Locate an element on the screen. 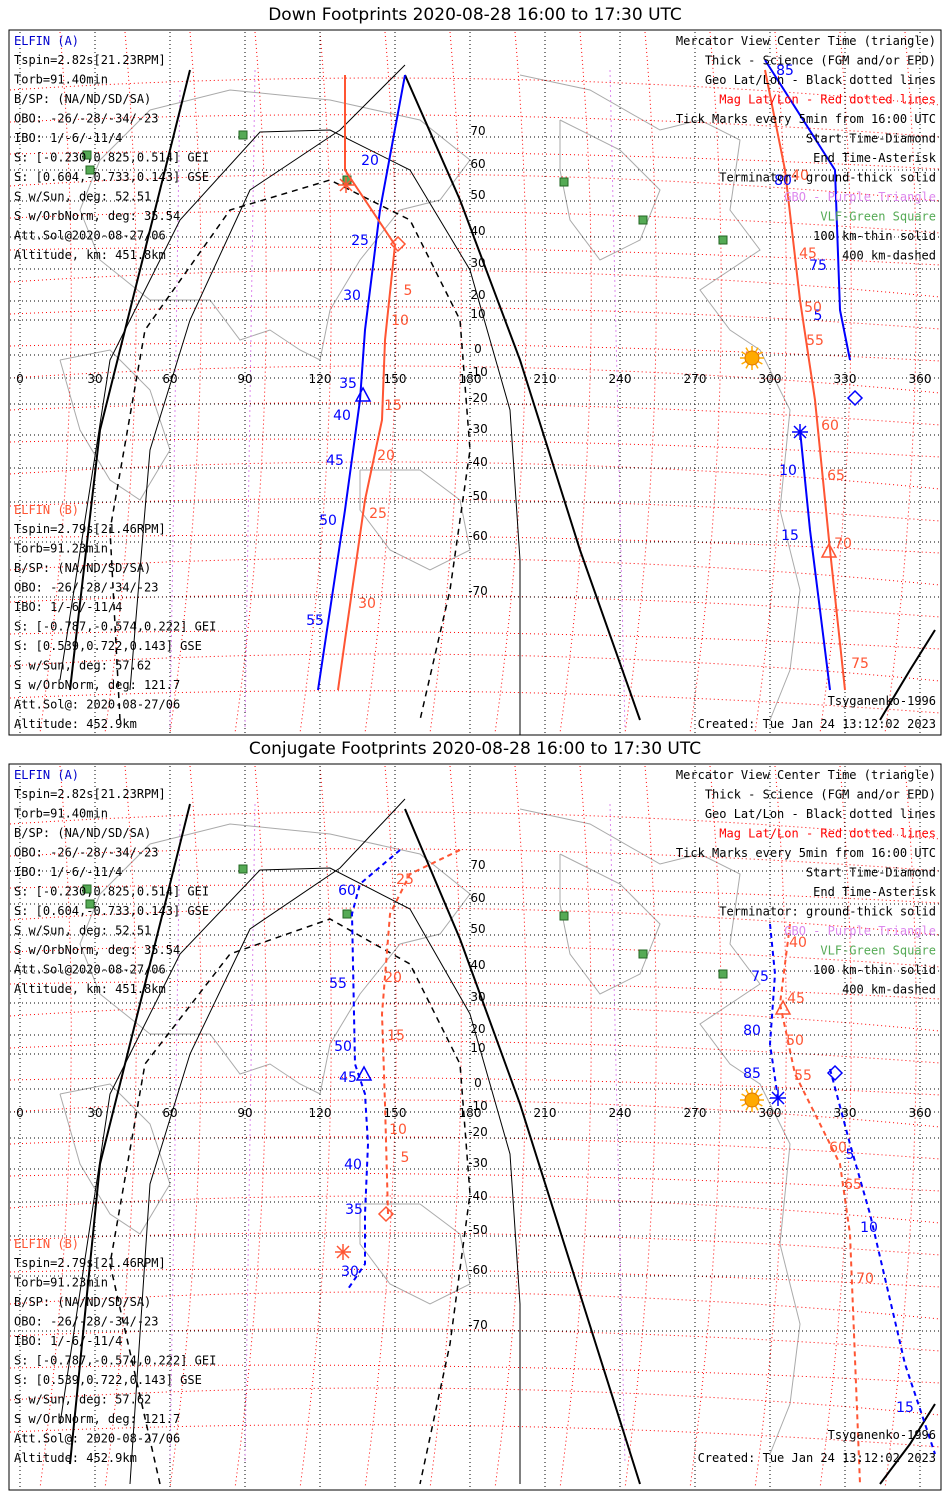 Image resolution: width=950 pixels, height=1500 pixels. lon-tick-label: 120 is located at coordinates (320, 379).